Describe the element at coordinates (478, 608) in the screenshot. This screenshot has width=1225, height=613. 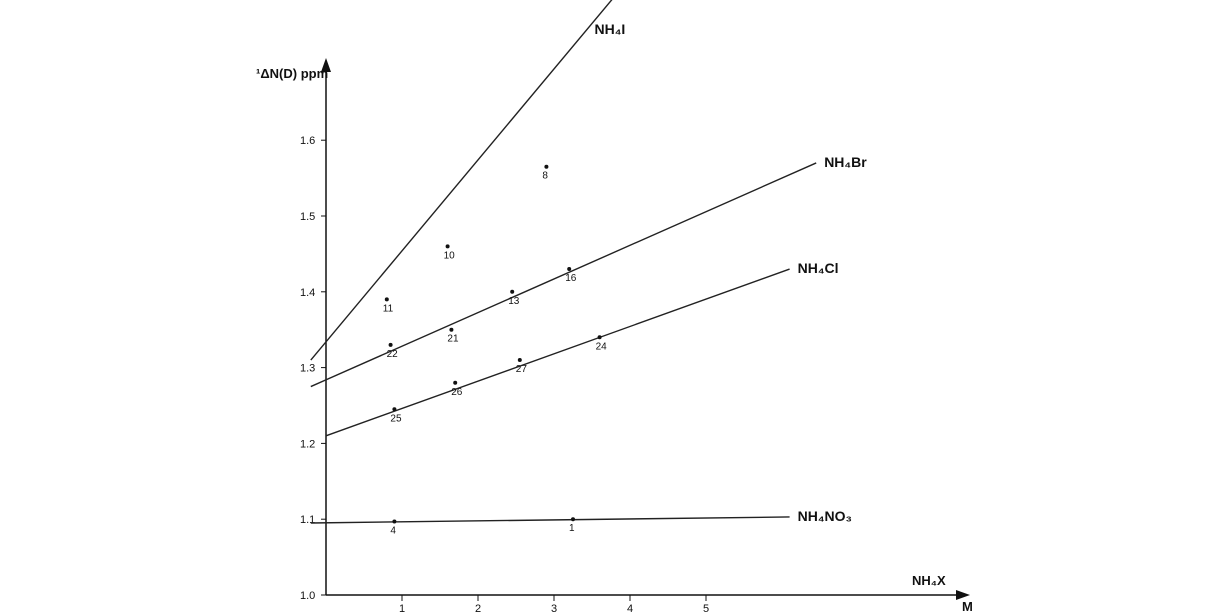
I see `x-tick-label-1: 2` at that location.